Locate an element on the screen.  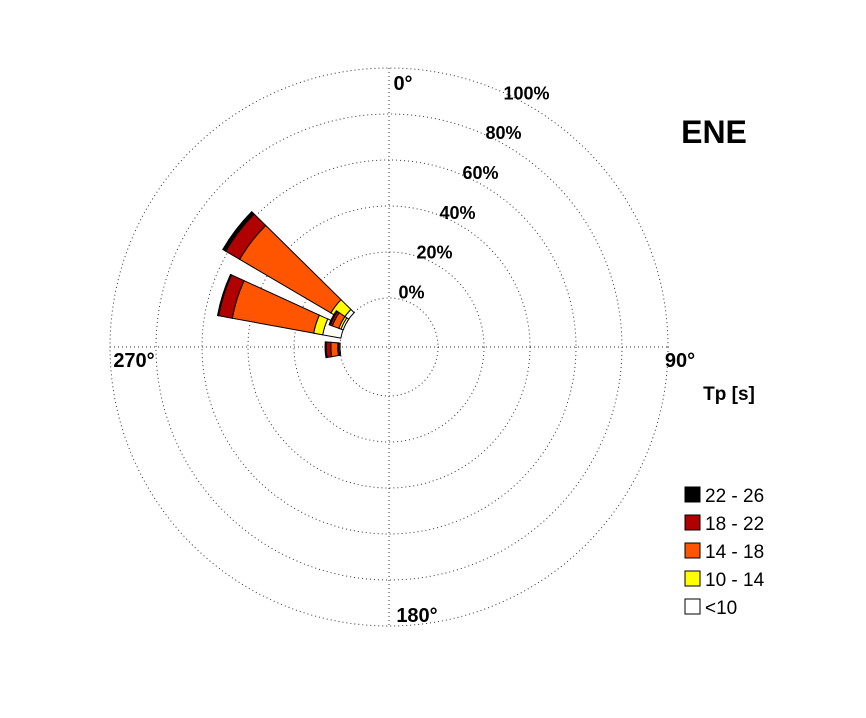
angle-tick-label: 270° is located at coordinates (133, 361).